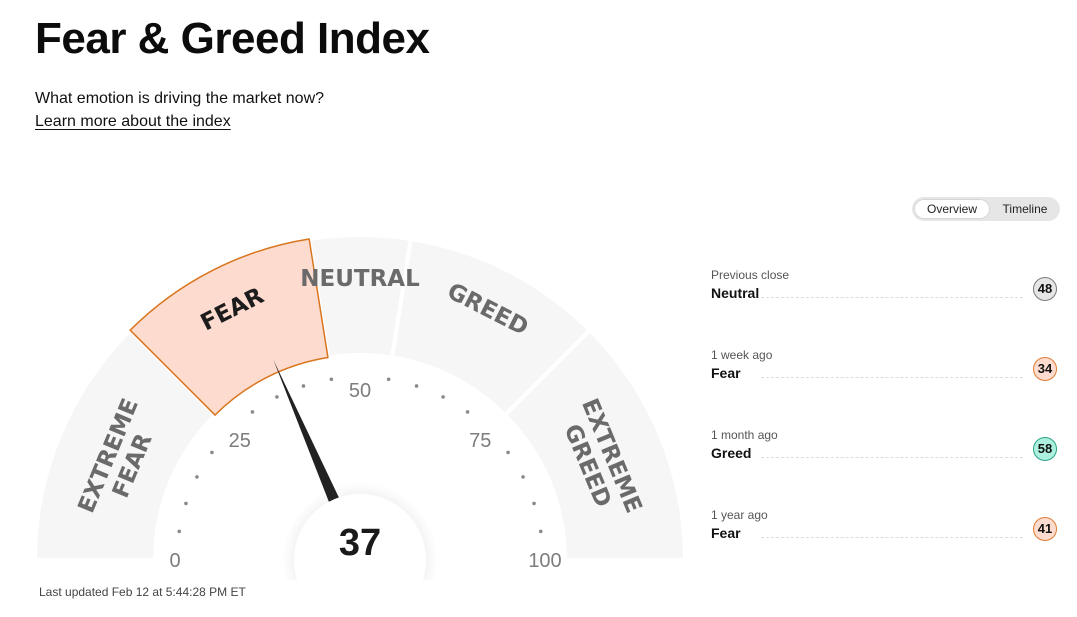  Describe the element at coordinates (884, 373) in the screenshot. I see `history-item-1-week: 1 week ago Fear 34` at that location.